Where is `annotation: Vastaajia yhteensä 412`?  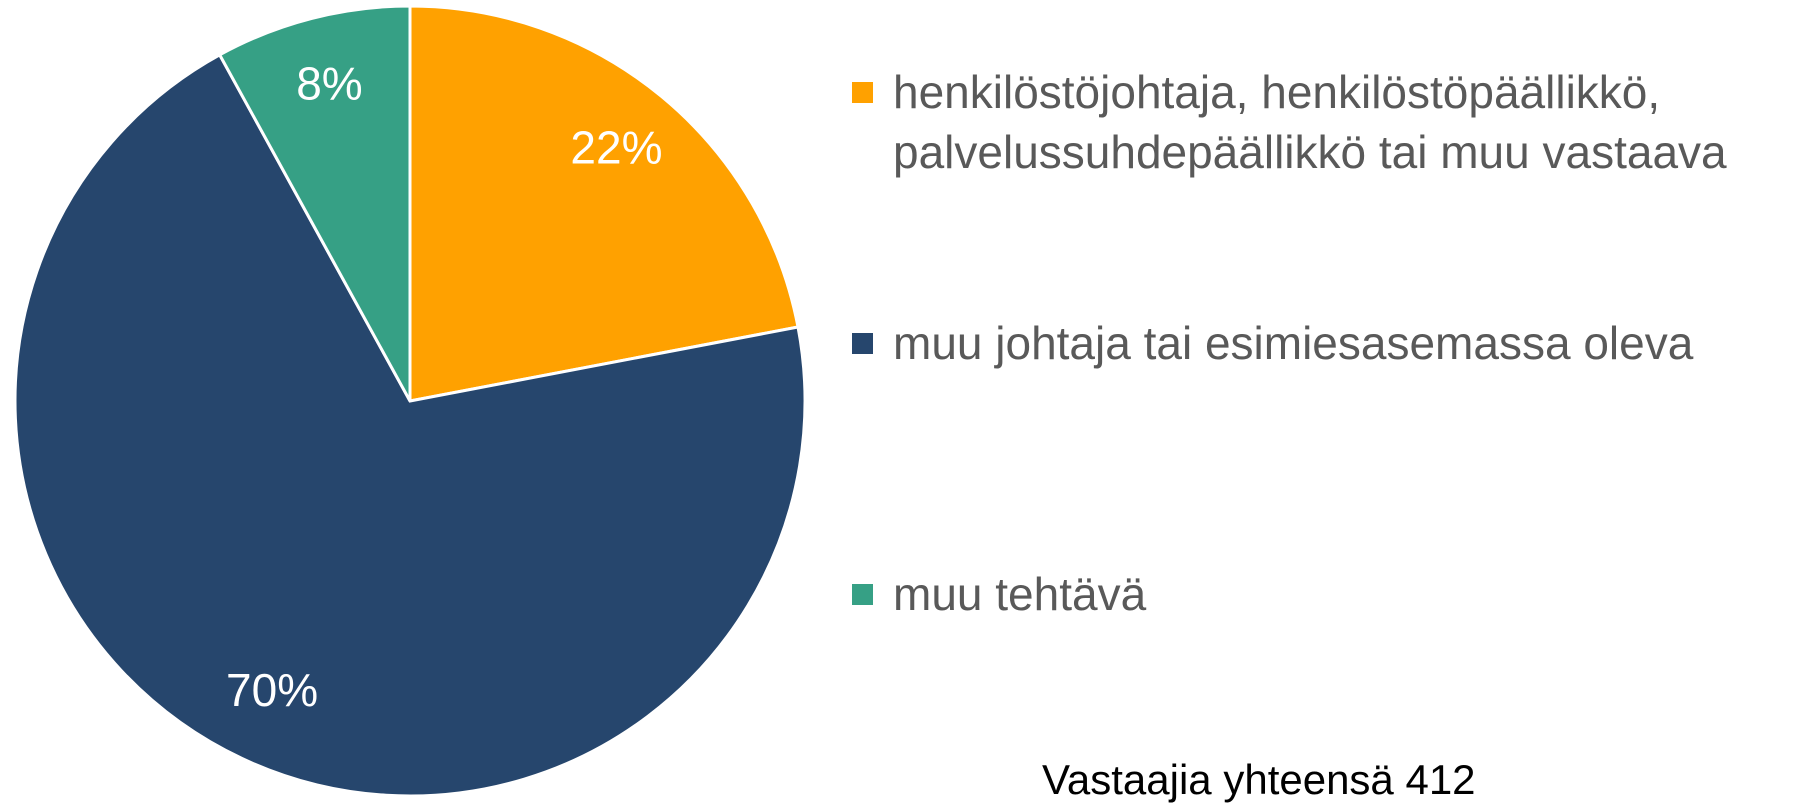
annotation: Vastaajia yhteensä 412 is located at coordinates (1259, 779).